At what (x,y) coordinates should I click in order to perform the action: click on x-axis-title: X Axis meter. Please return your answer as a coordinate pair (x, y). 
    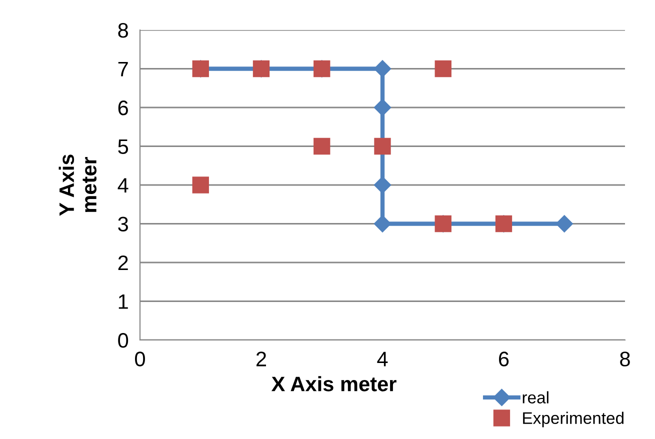
    Looking at the image, I should click on (333, 384).